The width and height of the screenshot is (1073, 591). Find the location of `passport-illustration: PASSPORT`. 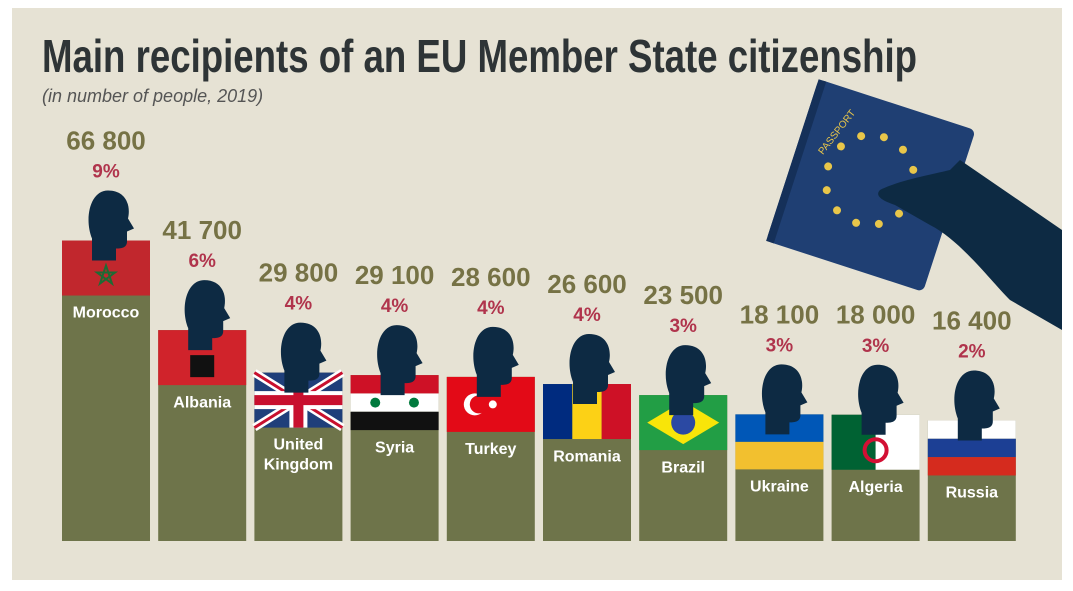

passport-illustration: PASSPORT is located at coordinates (914, 204).